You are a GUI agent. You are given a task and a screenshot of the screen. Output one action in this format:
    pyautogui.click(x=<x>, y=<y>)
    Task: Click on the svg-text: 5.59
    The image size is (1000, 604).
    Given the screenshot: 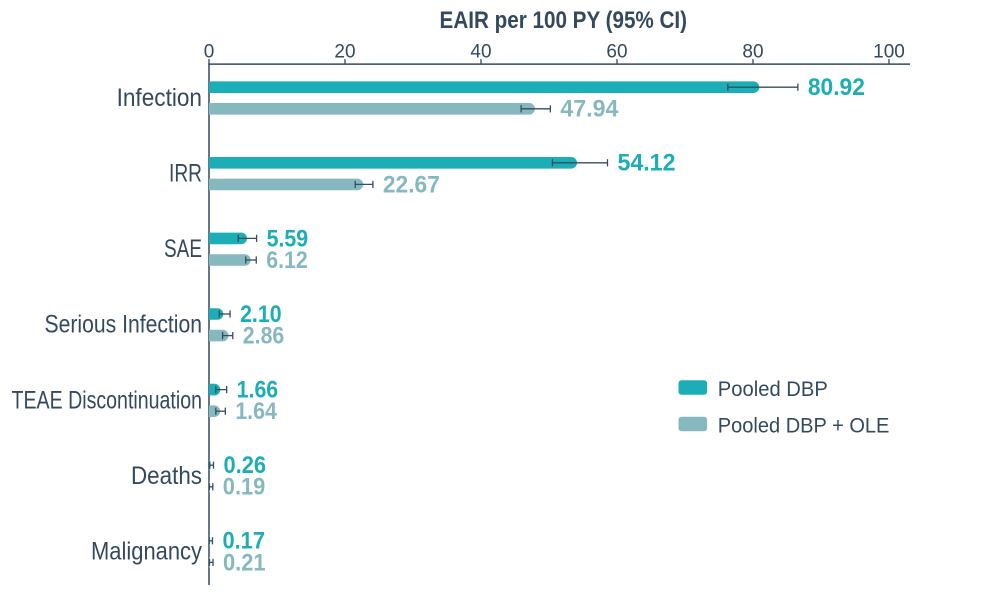 What is the action you would take?
    pyautogui.click(x=288, y=238)
    